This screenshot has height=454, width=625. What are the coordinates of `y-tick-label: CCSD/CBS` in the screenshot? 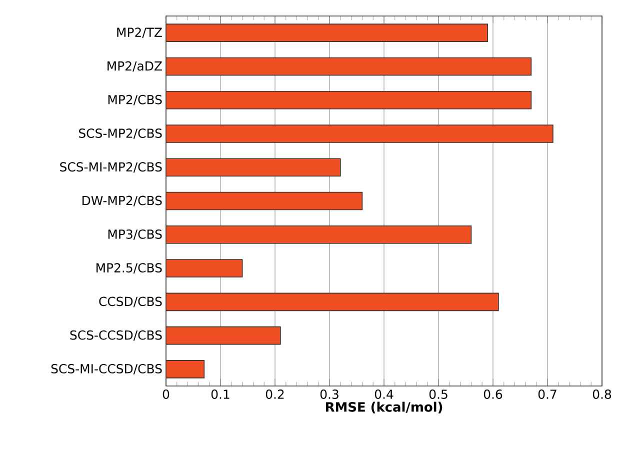 It's located at (130, 302).